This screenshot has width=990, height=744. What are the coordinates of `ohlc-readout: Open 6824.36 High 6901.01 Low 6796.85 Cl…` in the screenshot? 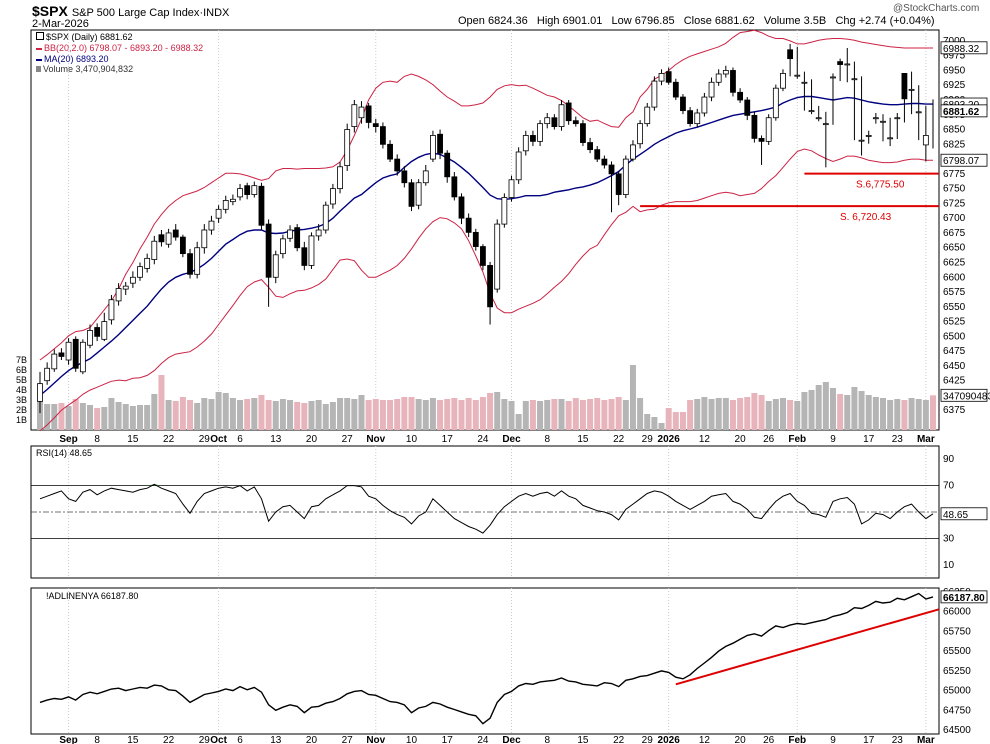 It's located at (696, 21).